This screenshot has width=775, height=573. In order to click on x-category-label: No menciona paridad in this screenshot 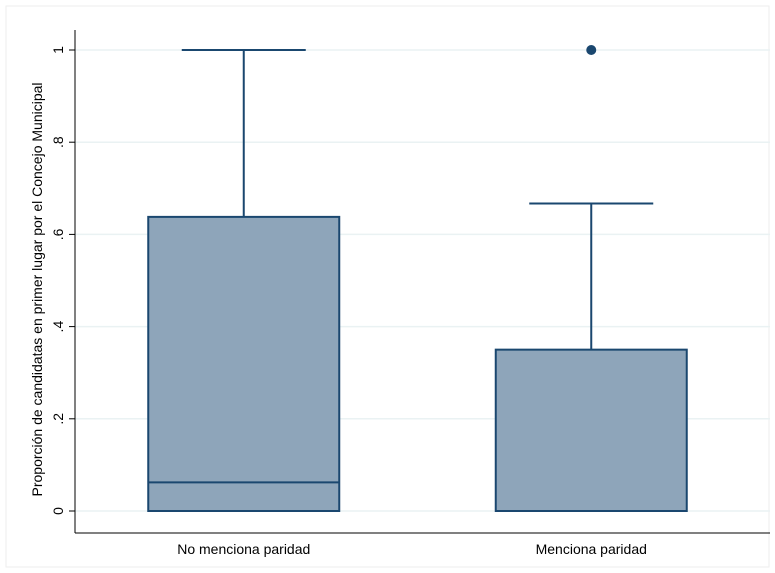, I will do `click(243, 549)`.